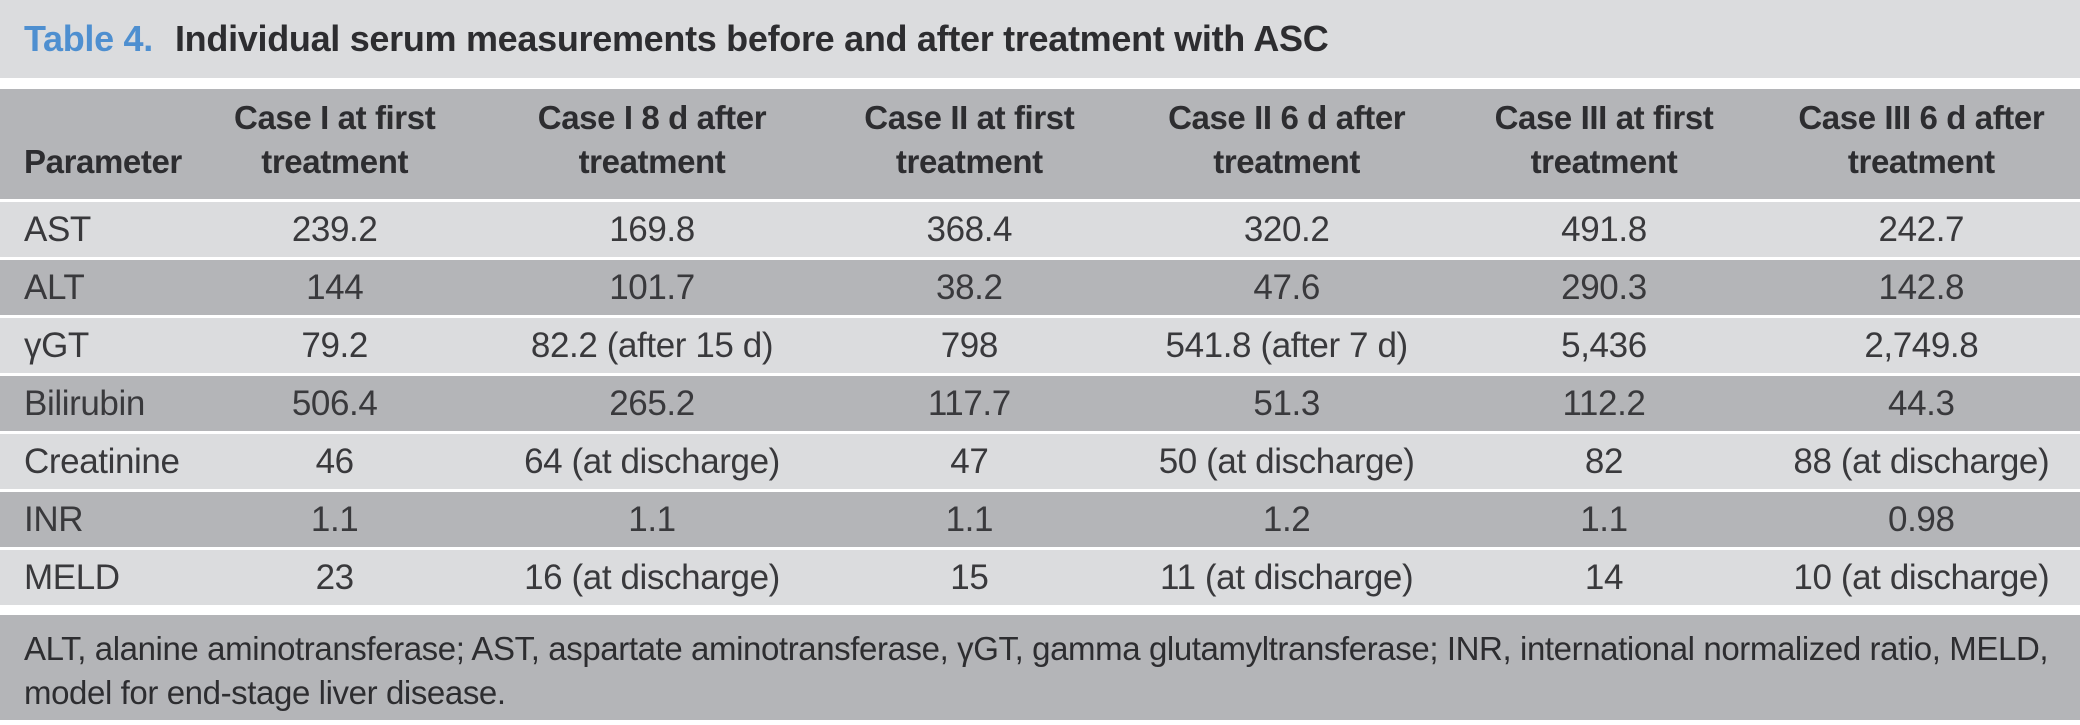  Describe the element at coordinates (969, 345) in the screenshot. I see `value-cell: 798` at that location.